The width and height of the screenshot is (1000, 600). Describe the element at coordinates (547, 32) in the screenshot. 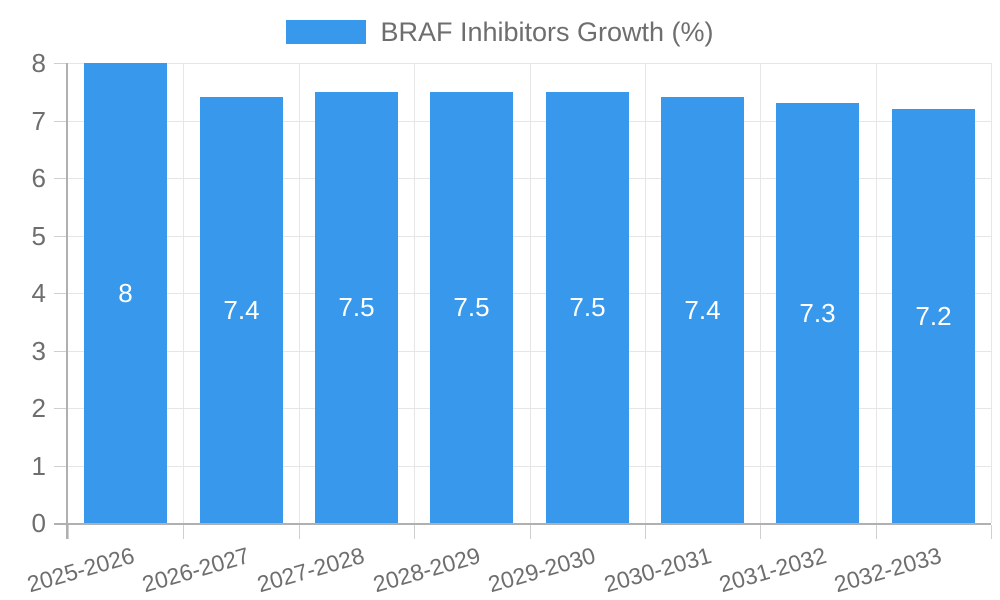

I see `legend-label: BRAF Inhibitors Growth (%)` at that location.